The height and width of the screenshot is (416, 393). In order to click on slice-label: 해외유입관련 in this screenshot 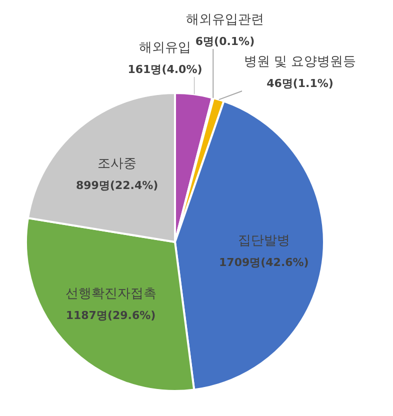, I will do `click(225, 20)`.